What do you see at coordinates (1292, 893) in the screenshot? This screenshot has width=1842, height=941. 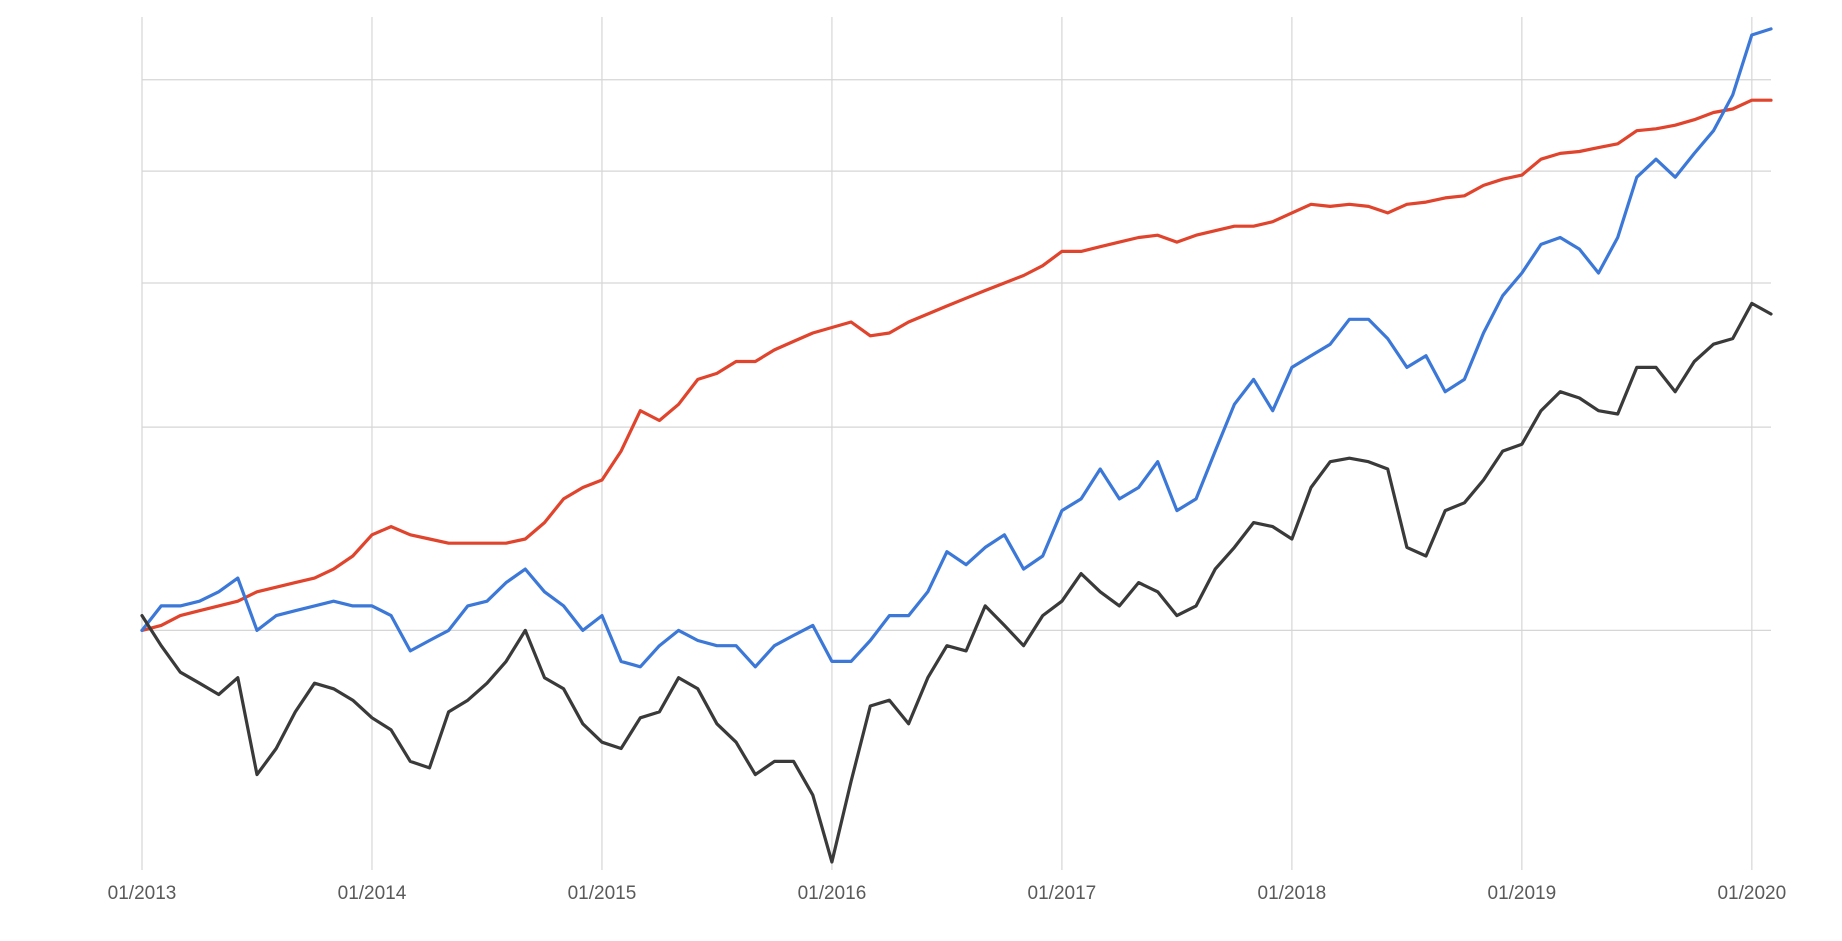 I see `x-tick-label: 01/2018` at bounding box center [1292, 893].